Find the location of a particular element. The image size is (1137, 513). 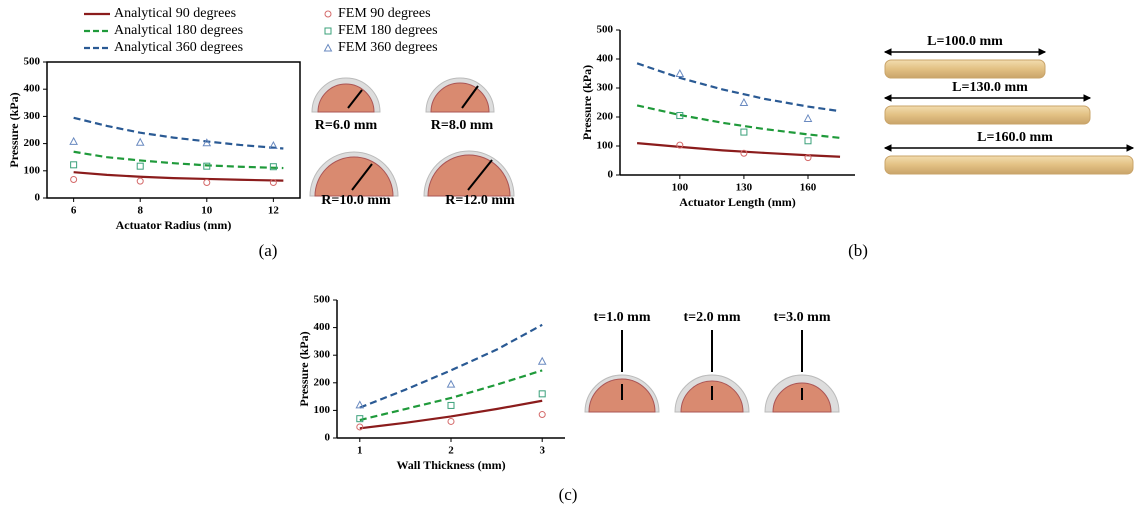

radius-illustrations is located at coordinates (412, 137).